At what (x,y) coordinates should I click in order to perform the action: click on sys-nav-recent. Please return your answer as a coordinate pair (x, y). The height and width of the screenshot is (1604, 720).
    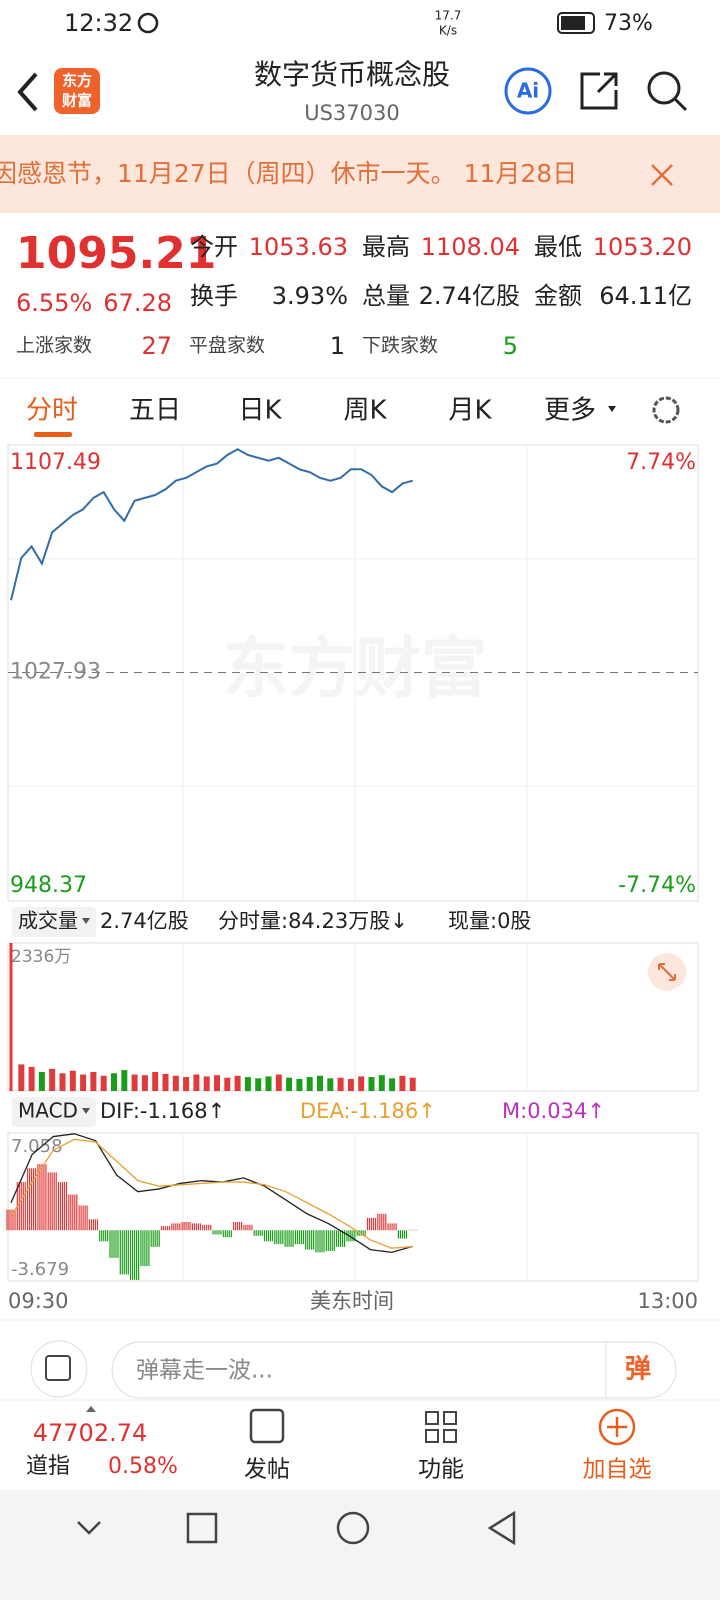
    Looking at the image, I should click on (202, 1528).